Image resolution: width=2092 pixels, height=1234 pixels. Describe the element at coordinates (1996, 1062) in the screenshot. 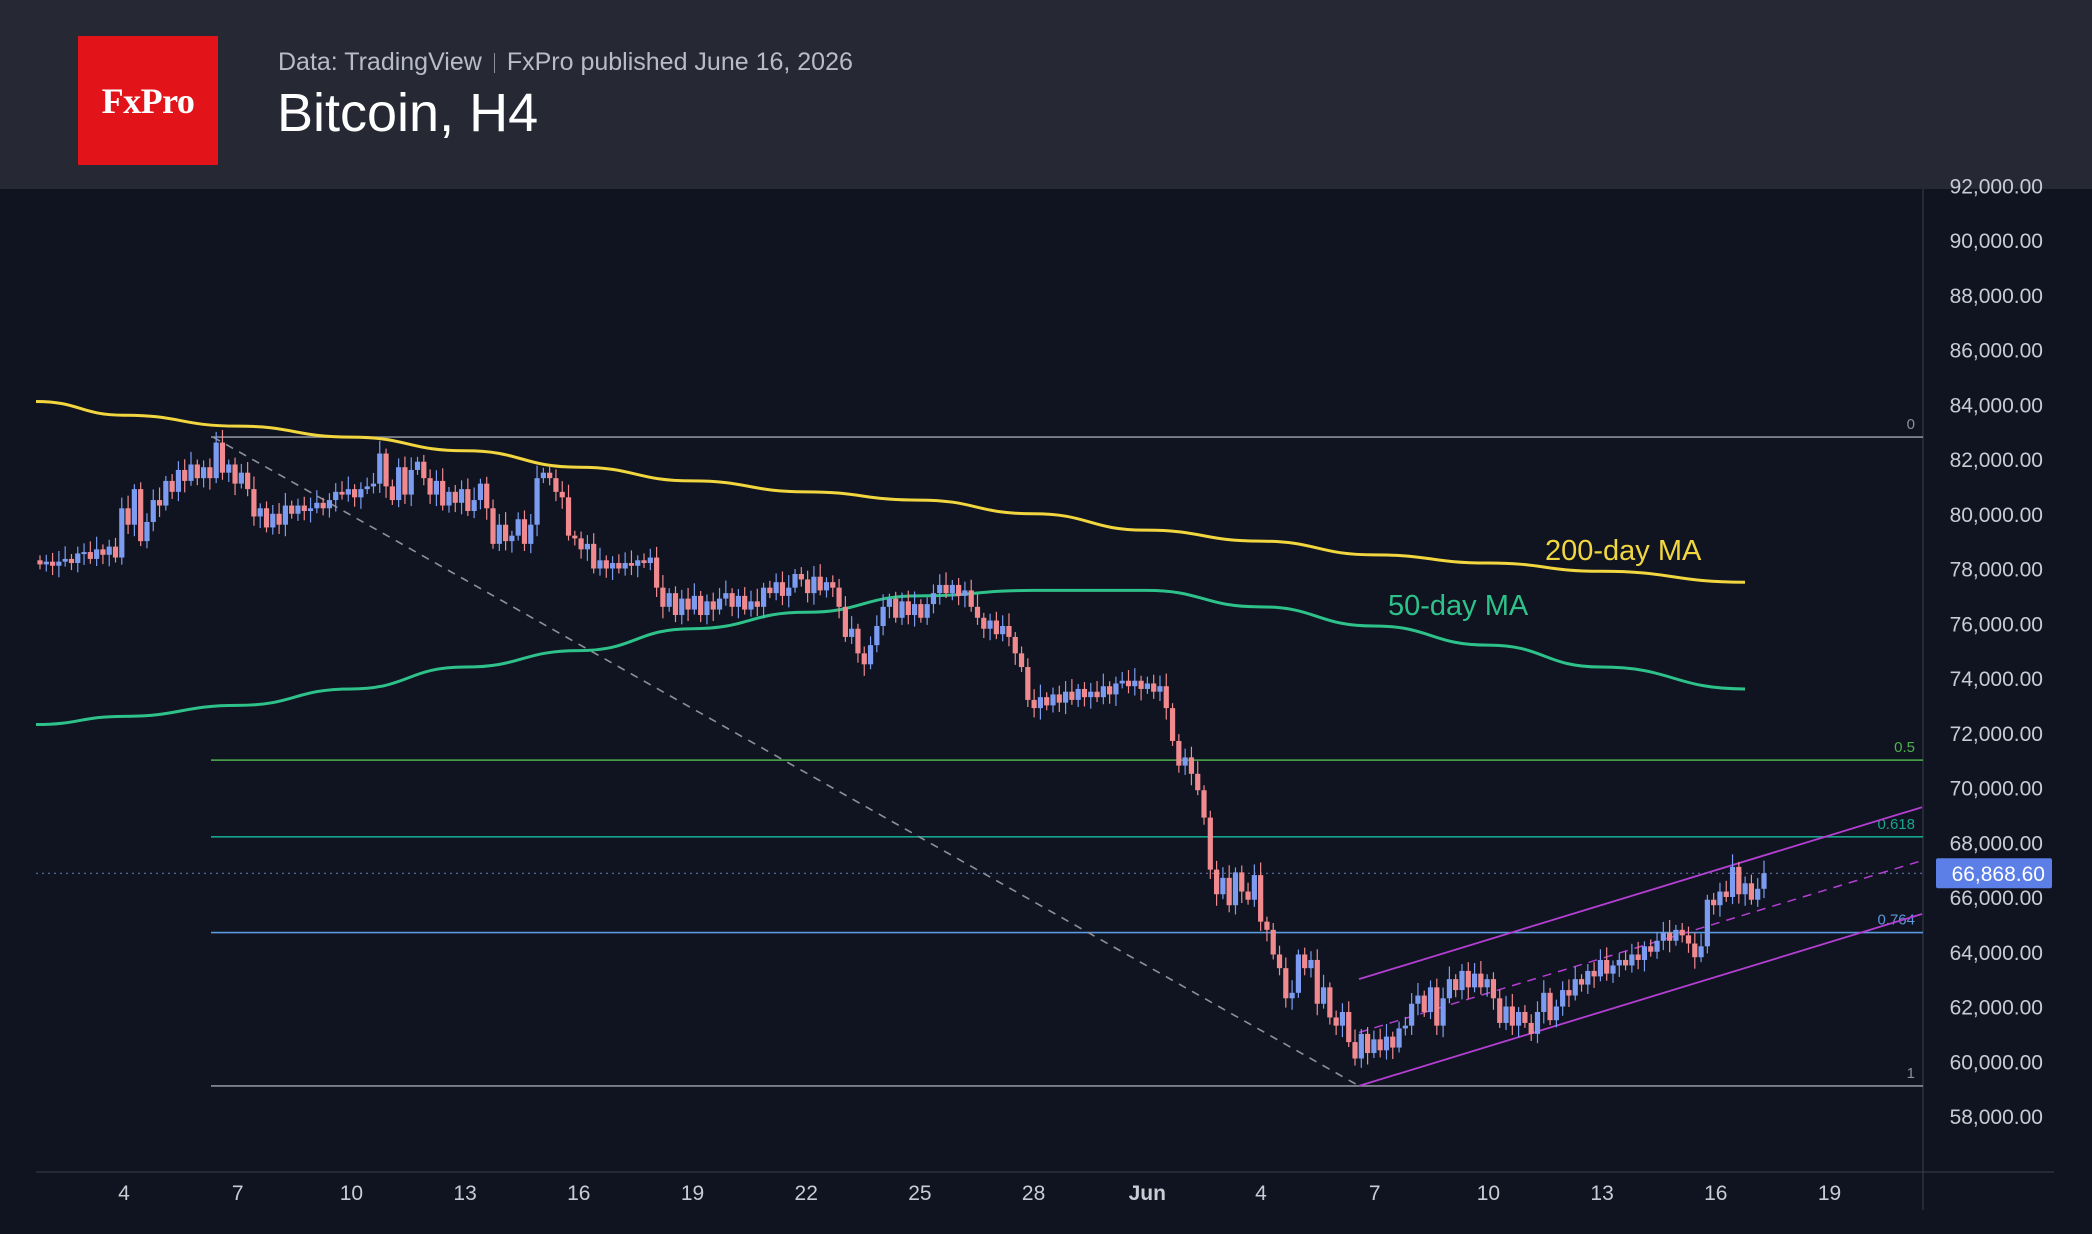

I see `price-tick-label: 60,000.00` at that location.